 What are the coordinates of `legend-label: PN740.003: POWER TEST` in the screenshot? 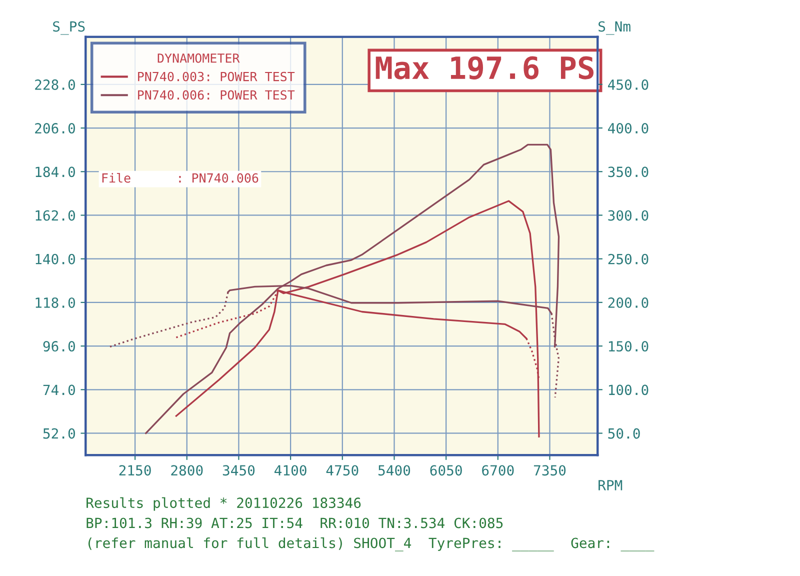 It's located at (216, 77).